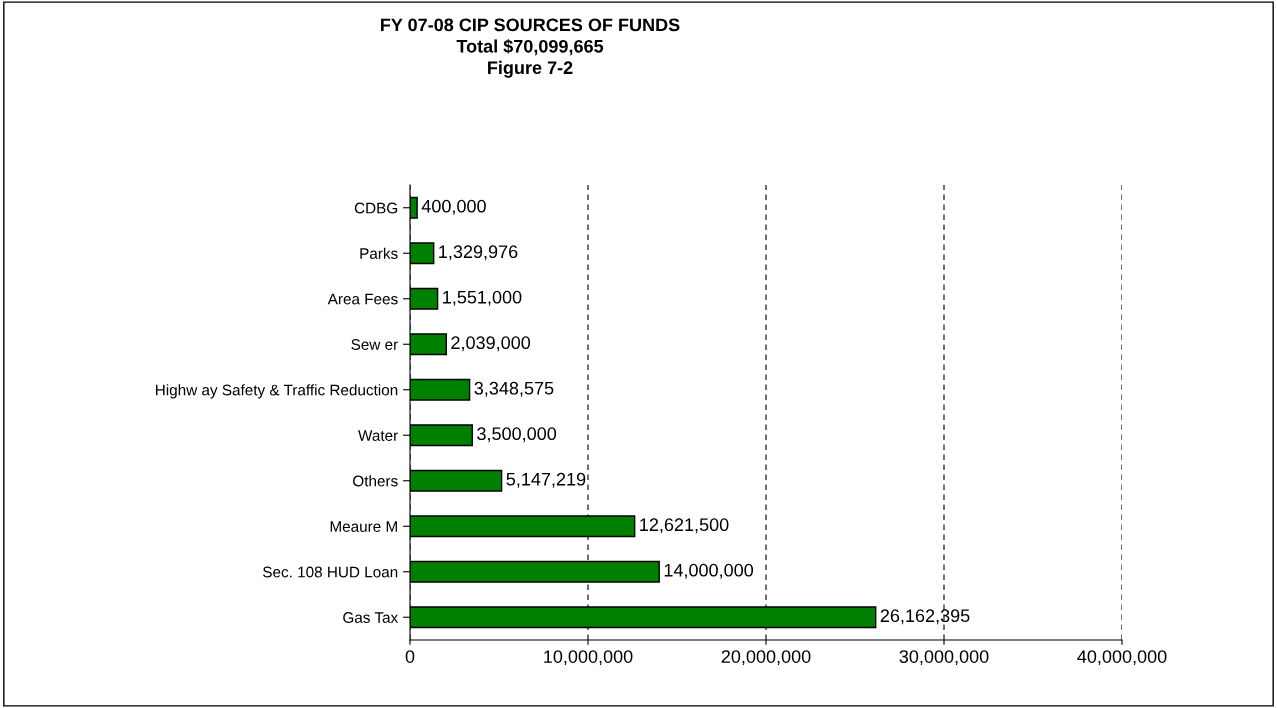  Describe the element at coordinates (766, 658) in the screenshot. I see `x-tick-label: 20,000,000` at that location.